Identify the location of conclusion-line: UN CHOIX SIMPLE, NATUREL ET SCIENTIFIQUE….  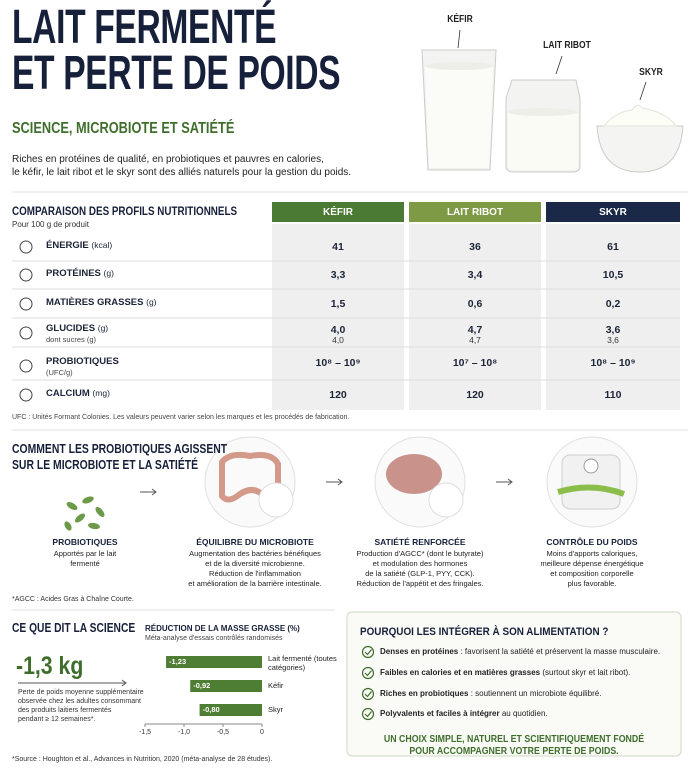
(514, 739).